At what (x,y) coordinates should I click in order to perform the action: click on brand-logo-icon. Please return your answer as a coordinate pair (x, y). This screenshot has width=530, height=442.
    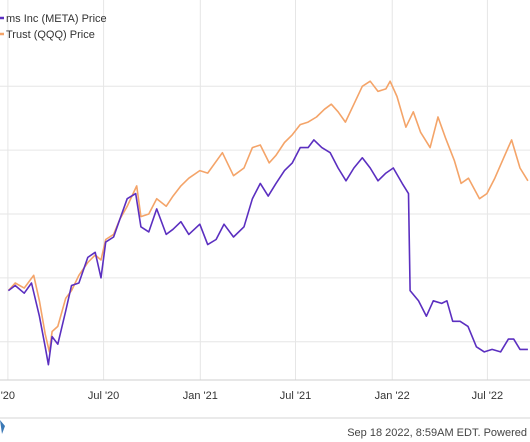
    Looking at the image, I should click on (2, 427).